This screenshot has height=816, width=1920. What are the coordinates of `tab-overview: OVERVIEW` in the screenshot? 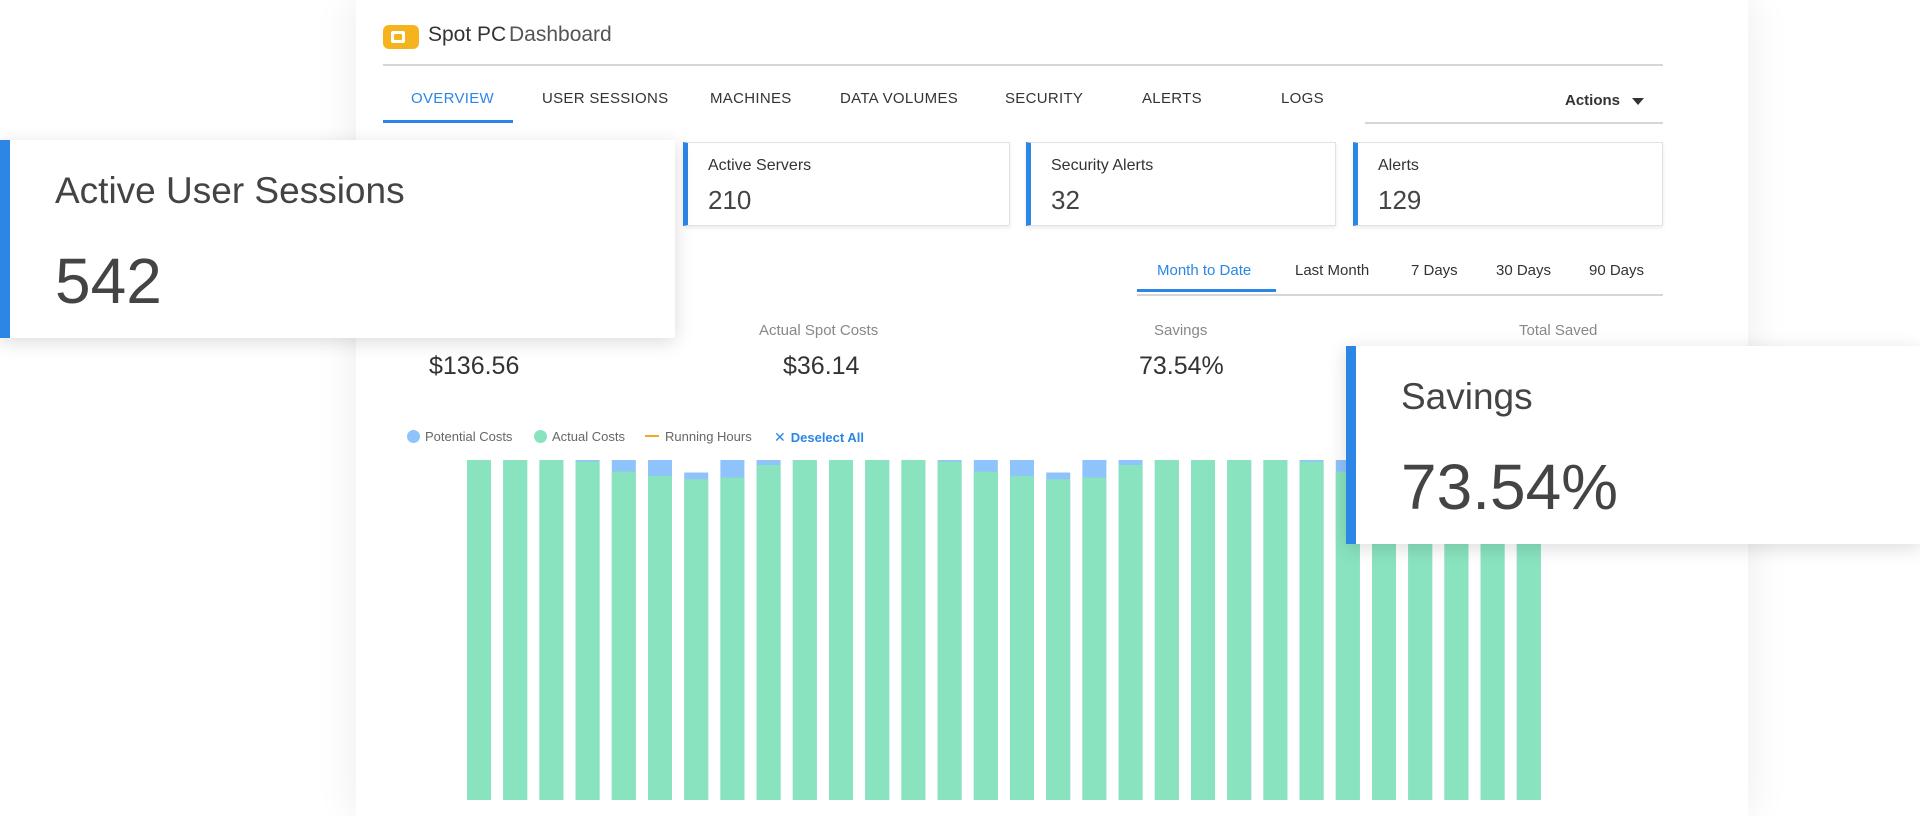 It's located at (452, 98).